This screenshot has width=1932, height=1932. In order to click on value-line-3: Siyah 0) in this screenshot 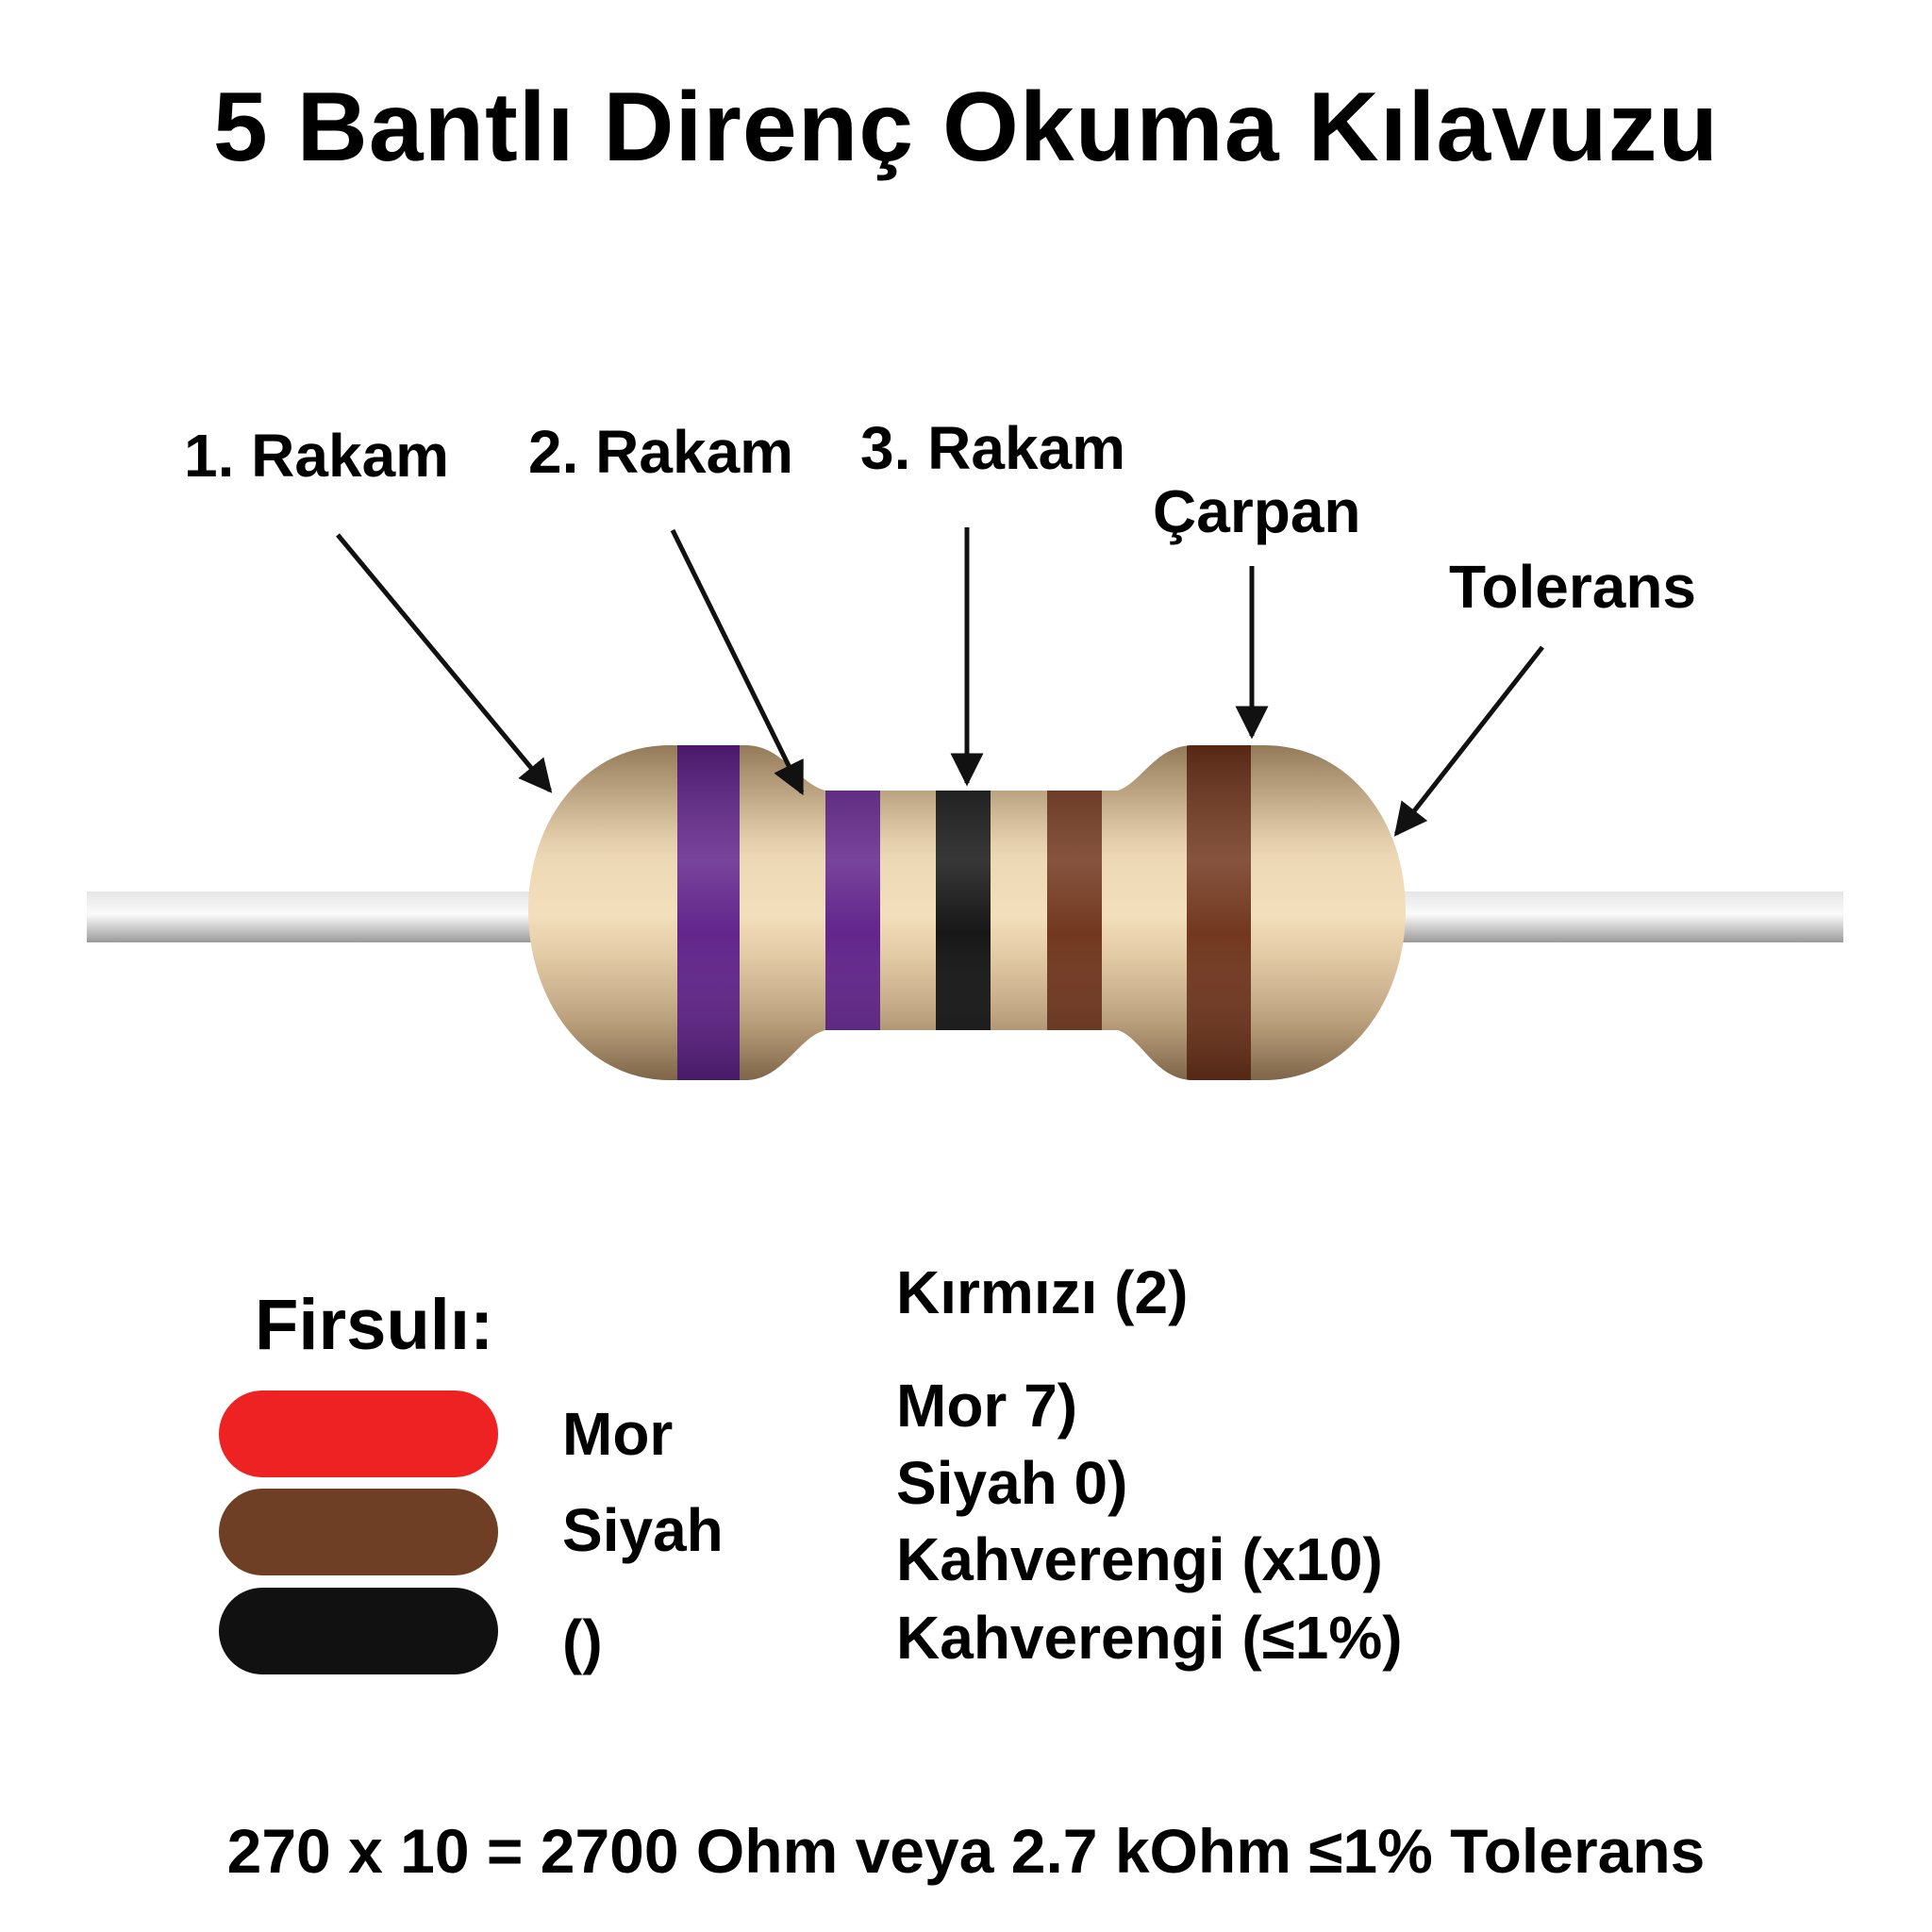, I will do `click(1012, 1483)`.